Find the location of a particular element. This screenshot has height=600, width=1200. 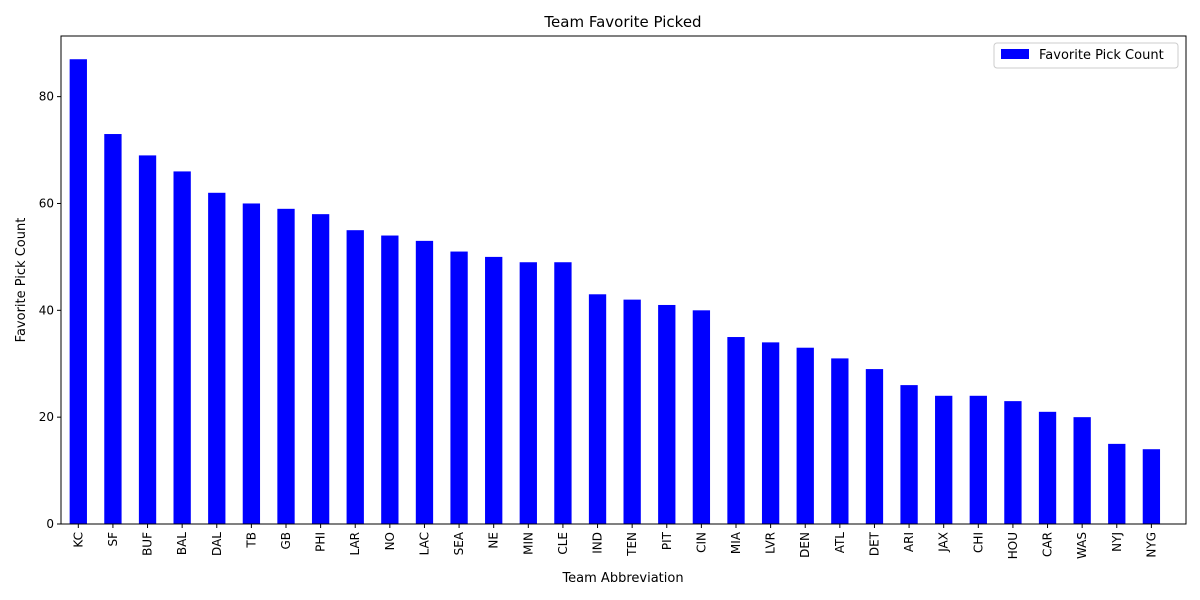

x-tick-label: TEN is located at coordinates (632, 544).